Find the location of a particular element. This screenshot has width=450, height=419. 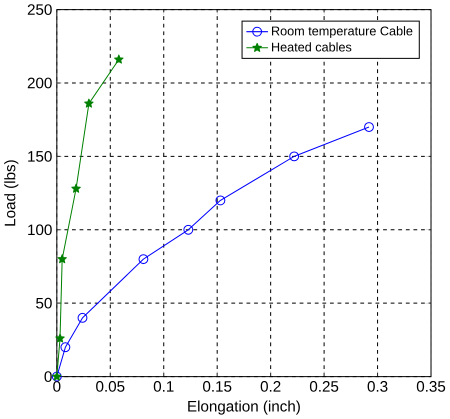

x-tick-label: 0.15 is located at coordinates (217, 386).